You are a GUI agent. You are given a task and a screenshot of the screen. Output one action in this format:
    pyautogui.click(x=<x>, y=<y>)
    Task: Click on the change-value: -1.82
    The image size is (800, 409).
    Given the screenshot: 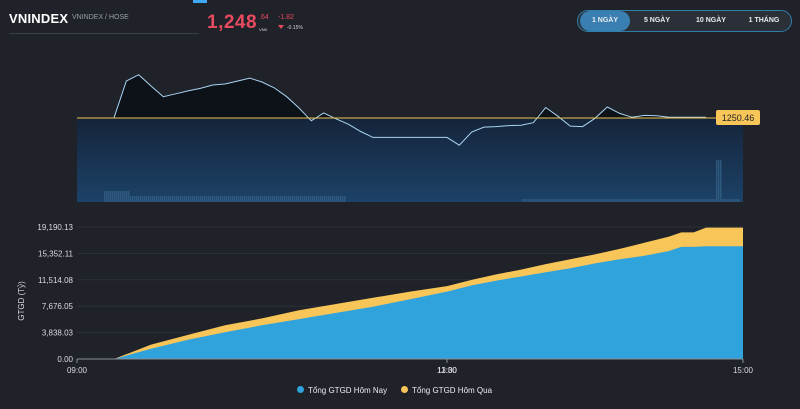 What is the action you would take?
    pyautogui.click(x=286, y=17)
    